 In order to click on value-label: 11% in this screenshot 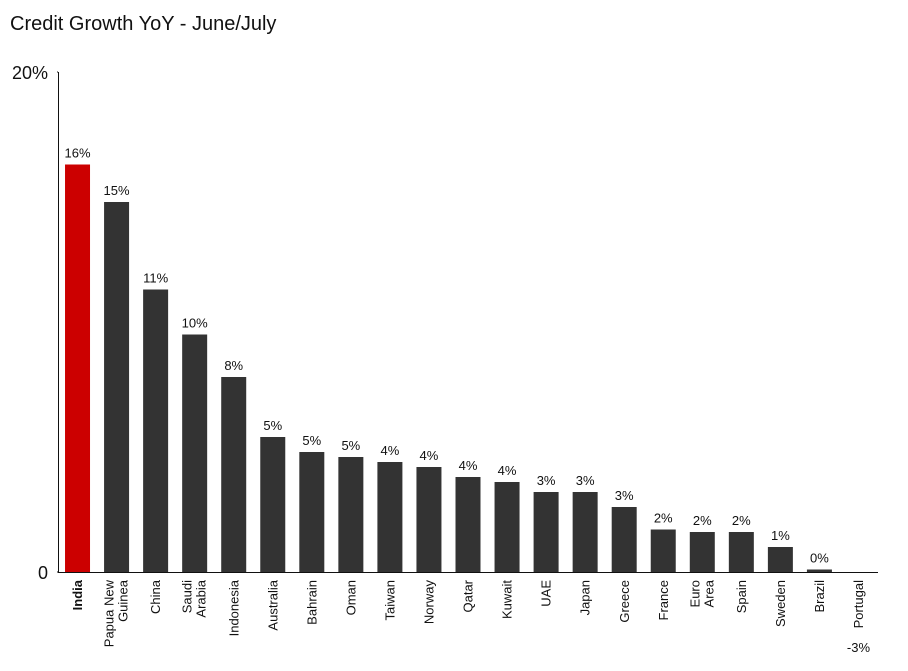, I will do `click(155, 278)`.